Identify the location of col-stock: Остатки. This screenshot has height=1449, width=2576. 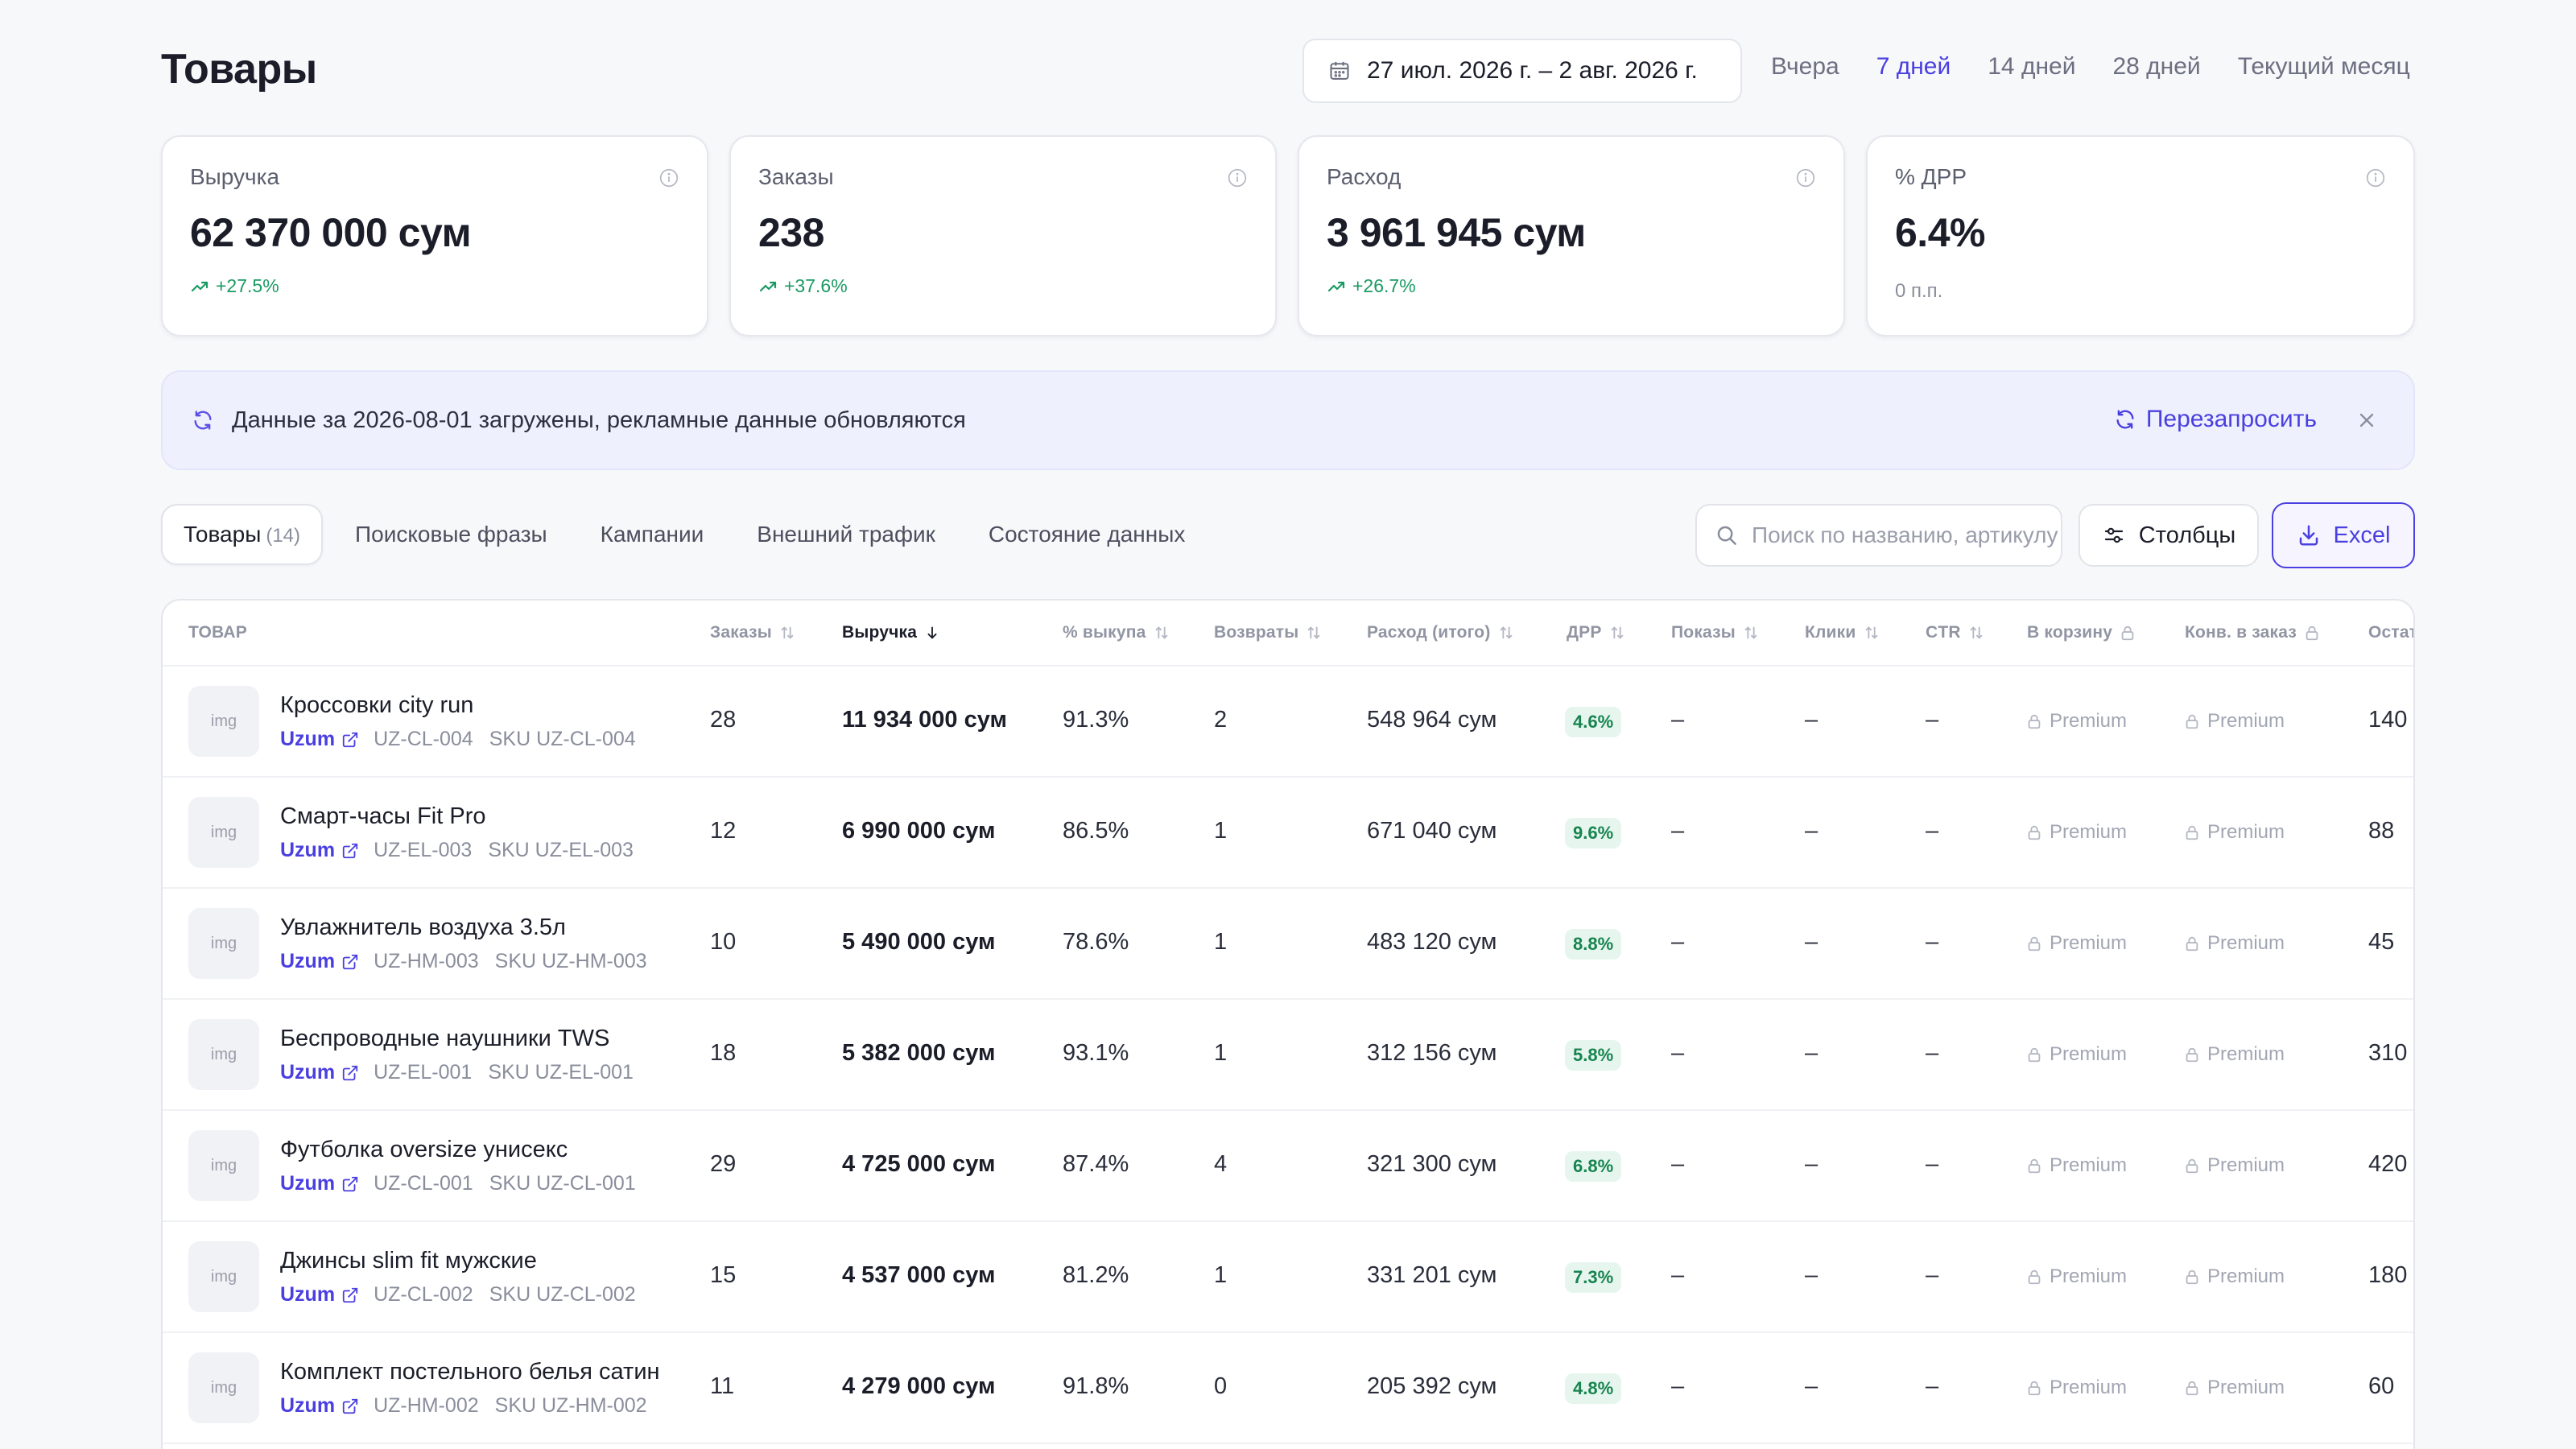
(2390, 632).